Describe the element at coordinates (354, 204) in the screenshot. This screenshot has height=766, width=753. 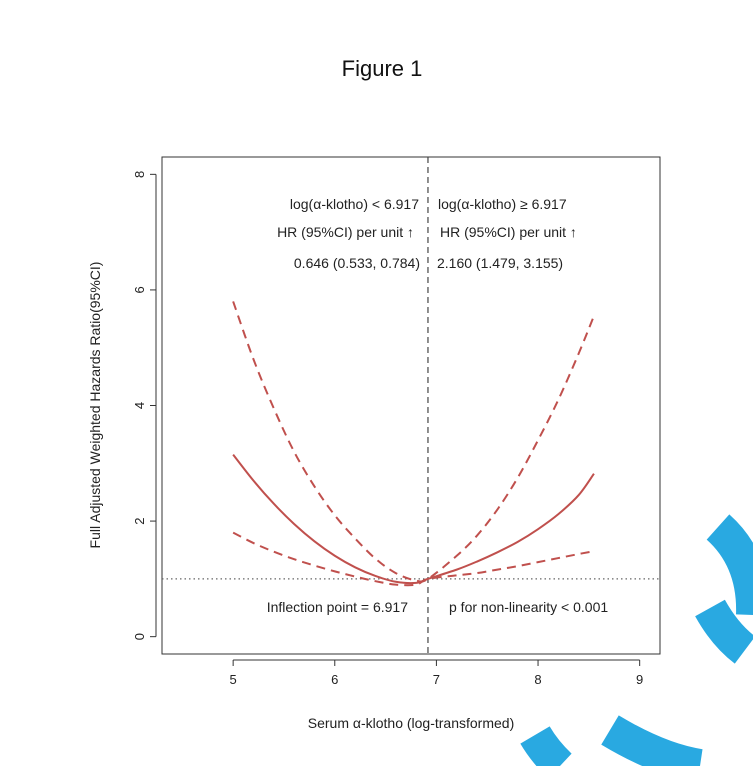
I see `left-condition-text: log(α-klotho) < 6.917` at that location.